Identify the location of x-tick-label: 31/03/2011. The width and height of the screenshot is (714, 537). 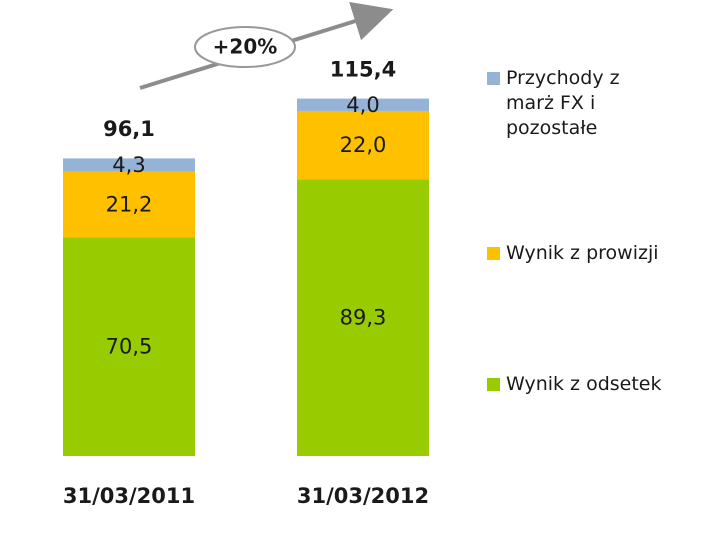
(129, 496).